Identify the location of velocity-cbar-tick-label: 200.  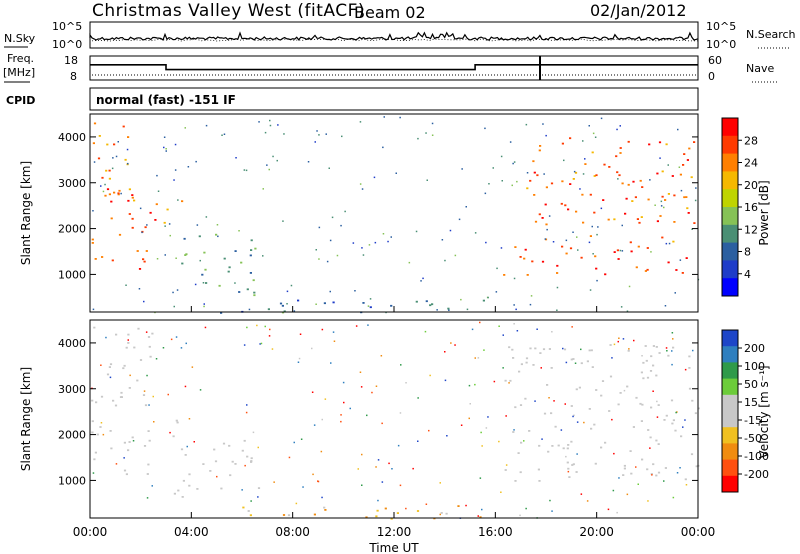
(754, 348).